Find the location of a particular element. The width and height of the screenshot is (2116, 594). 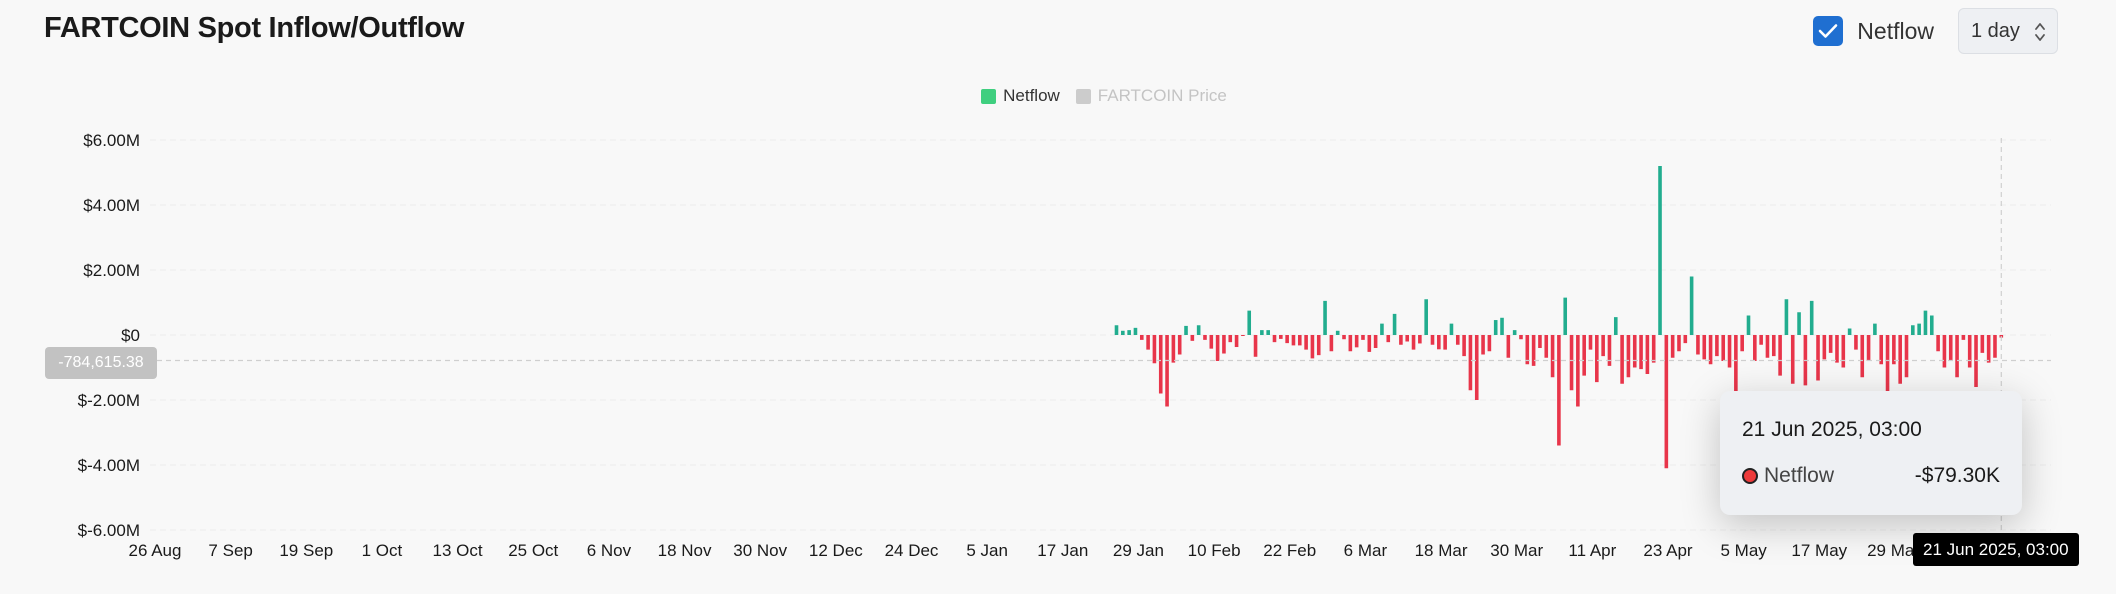

legend-item-netflow: Netflow is located at coordinates (1020, 96).